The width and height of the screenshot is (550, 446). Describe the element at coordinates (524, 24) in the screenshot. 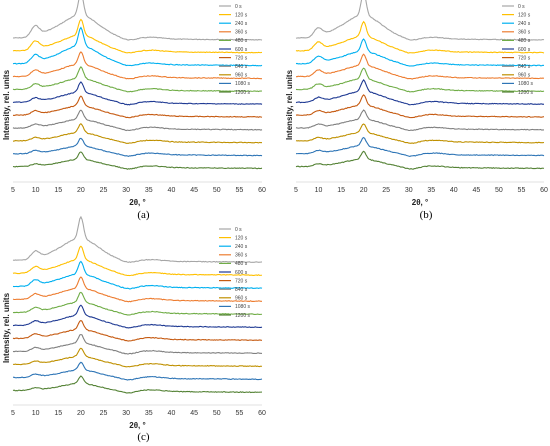

I see `legend-entry: 240 s` at that location.